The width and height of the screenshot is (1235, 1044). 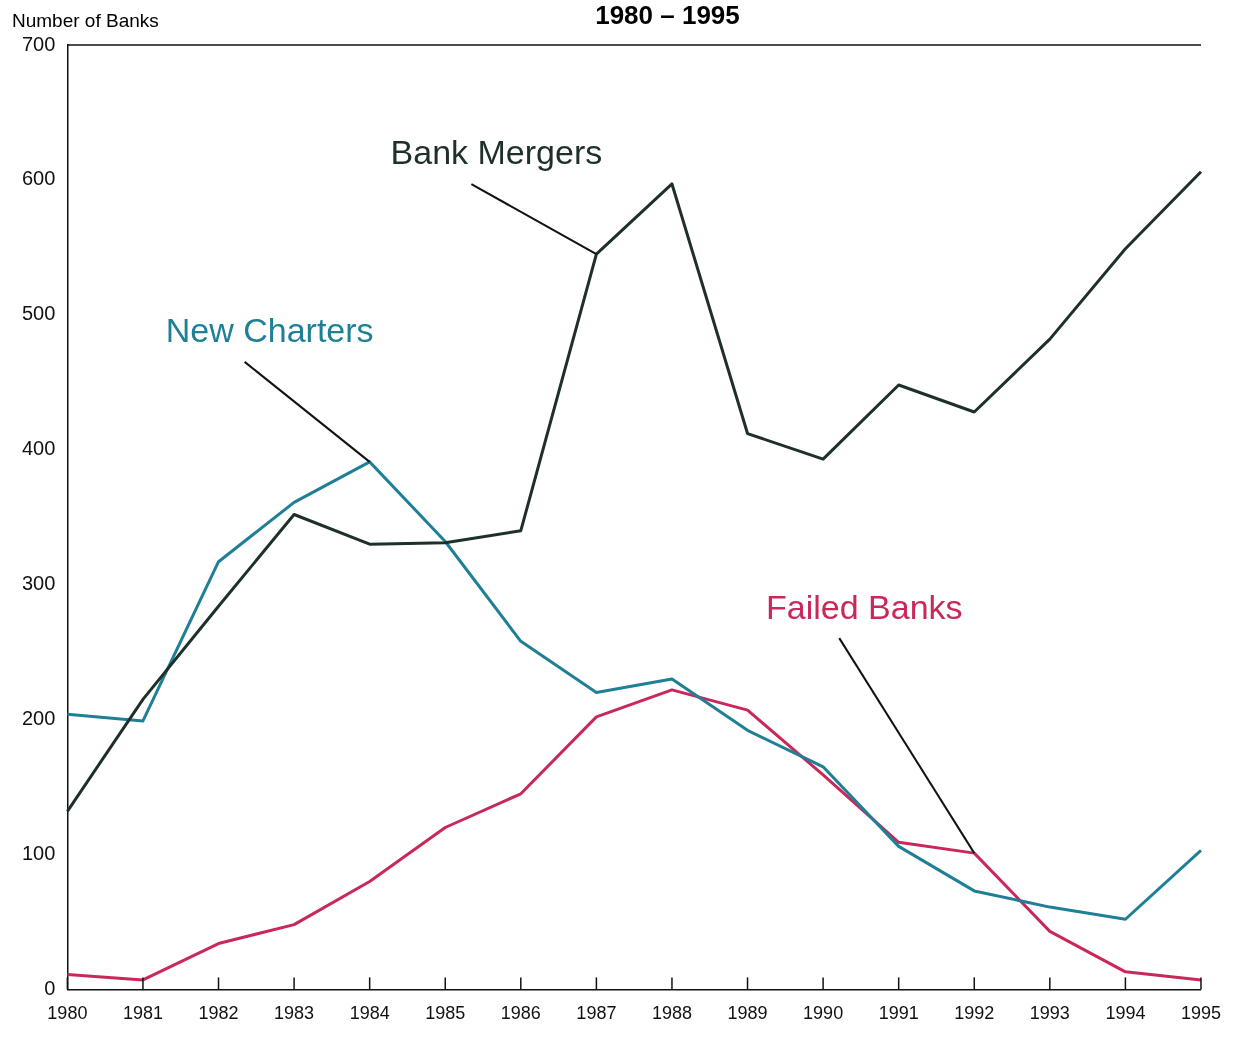 I want to click on y-tick-label: 400, so click(x=38, y=448).